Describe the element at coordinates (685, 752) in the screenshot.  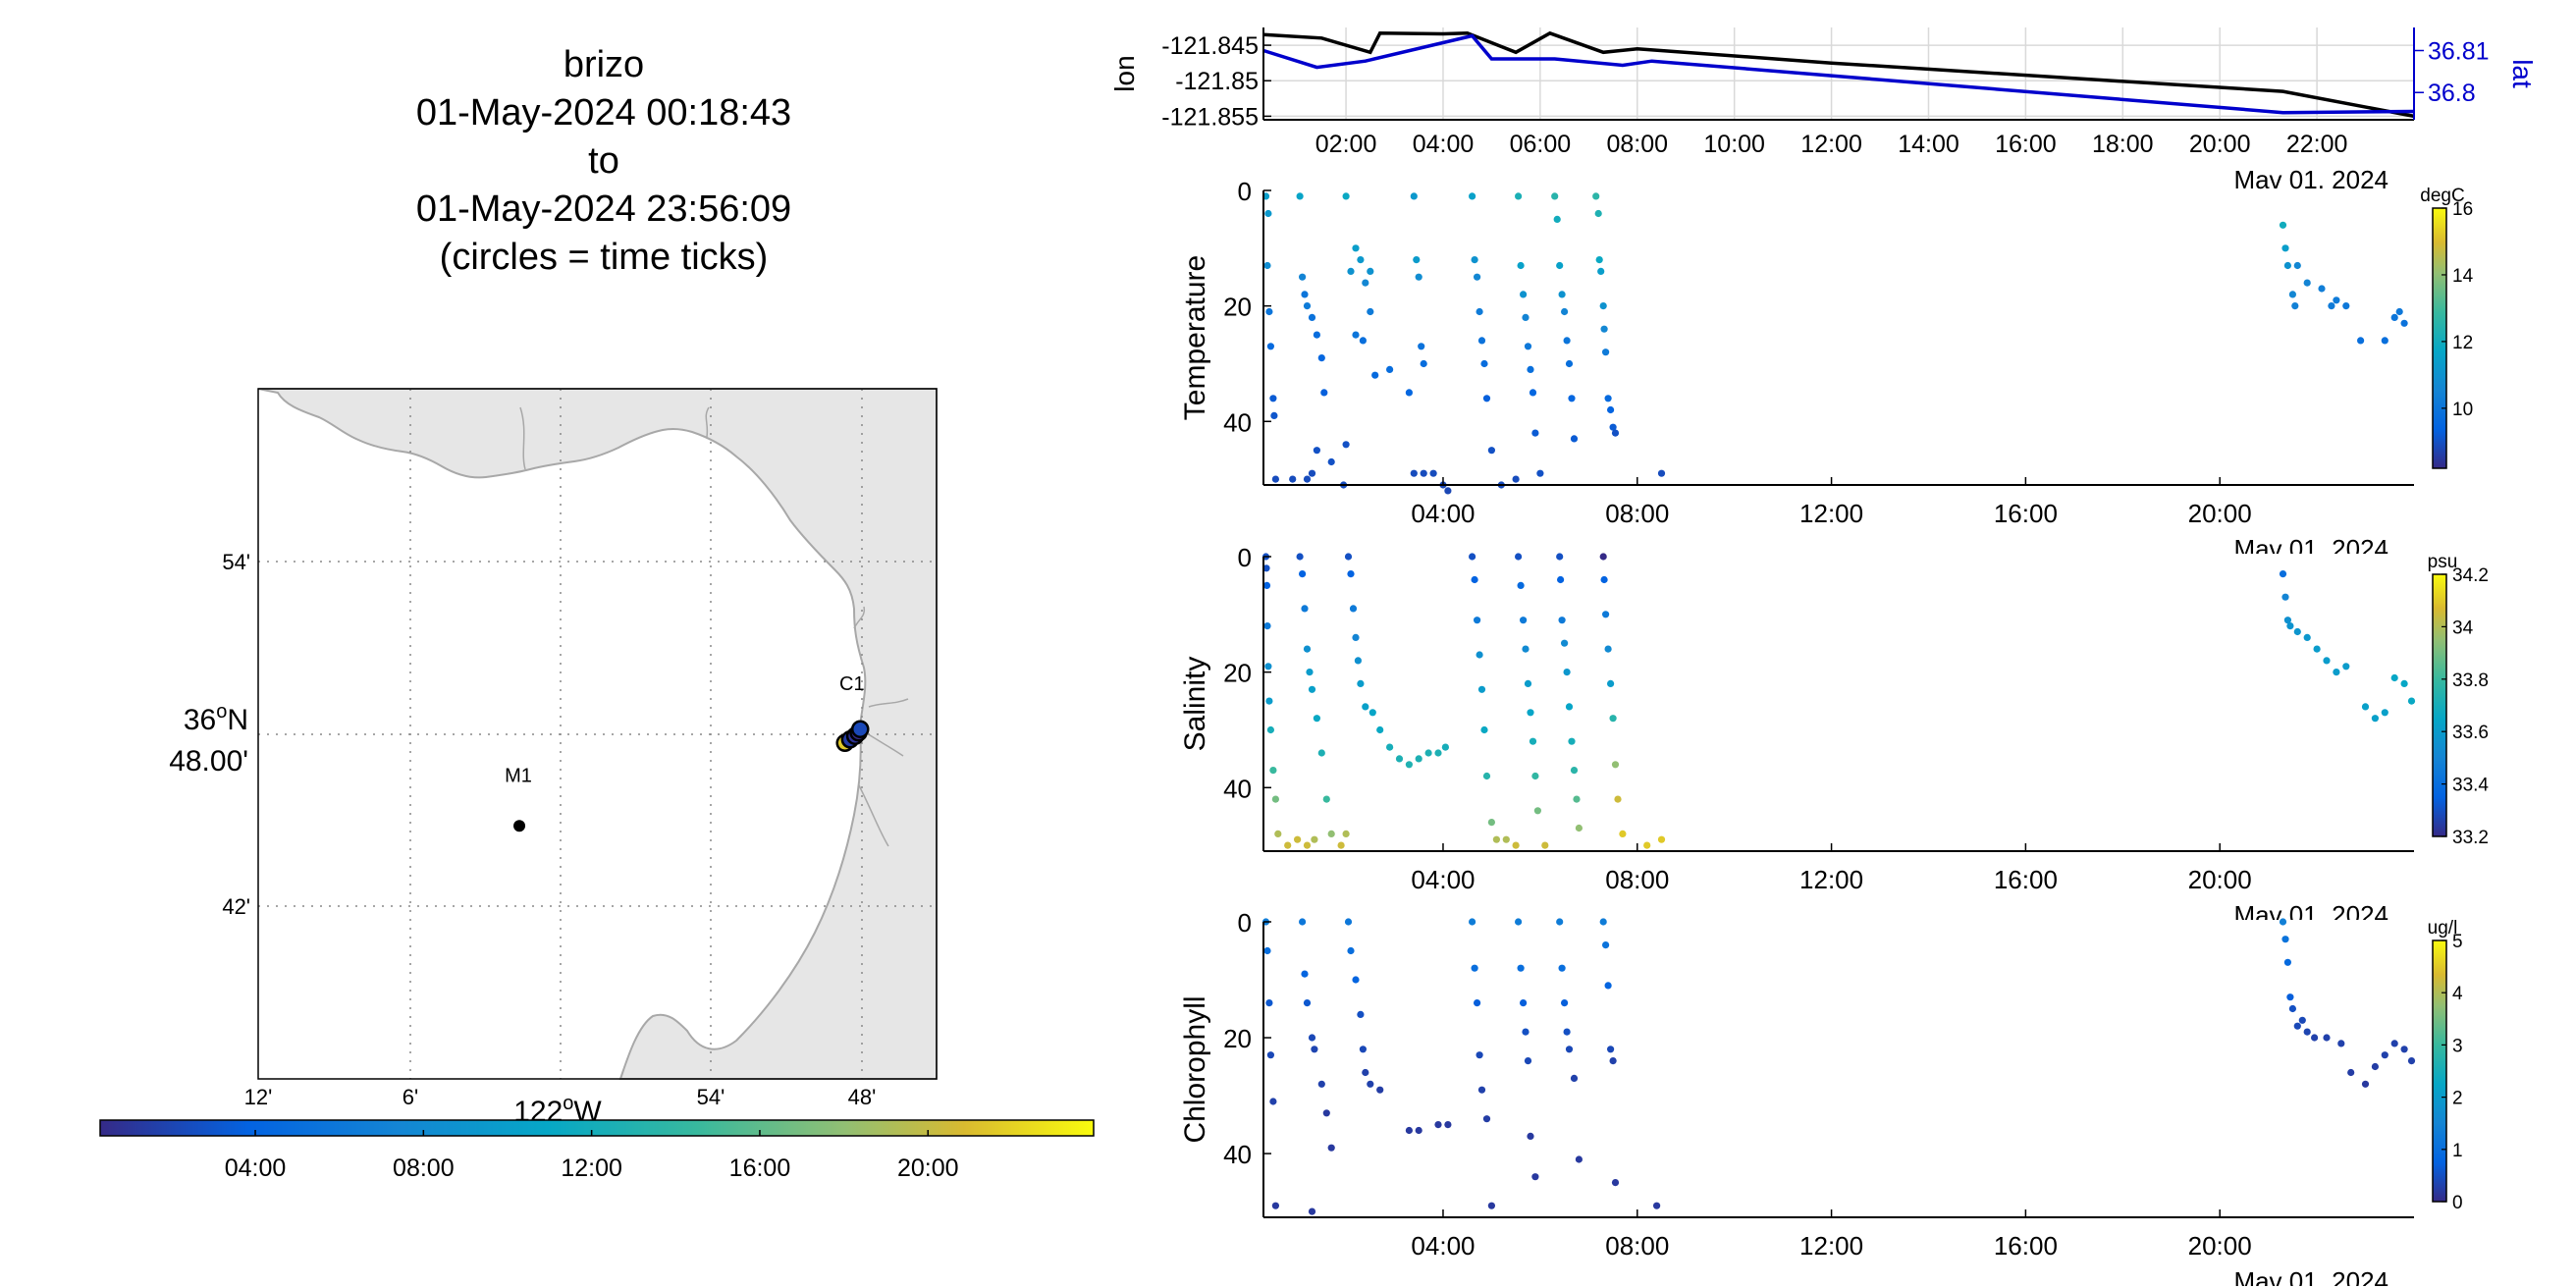
I see `station-markers: M1 C1` at that location.